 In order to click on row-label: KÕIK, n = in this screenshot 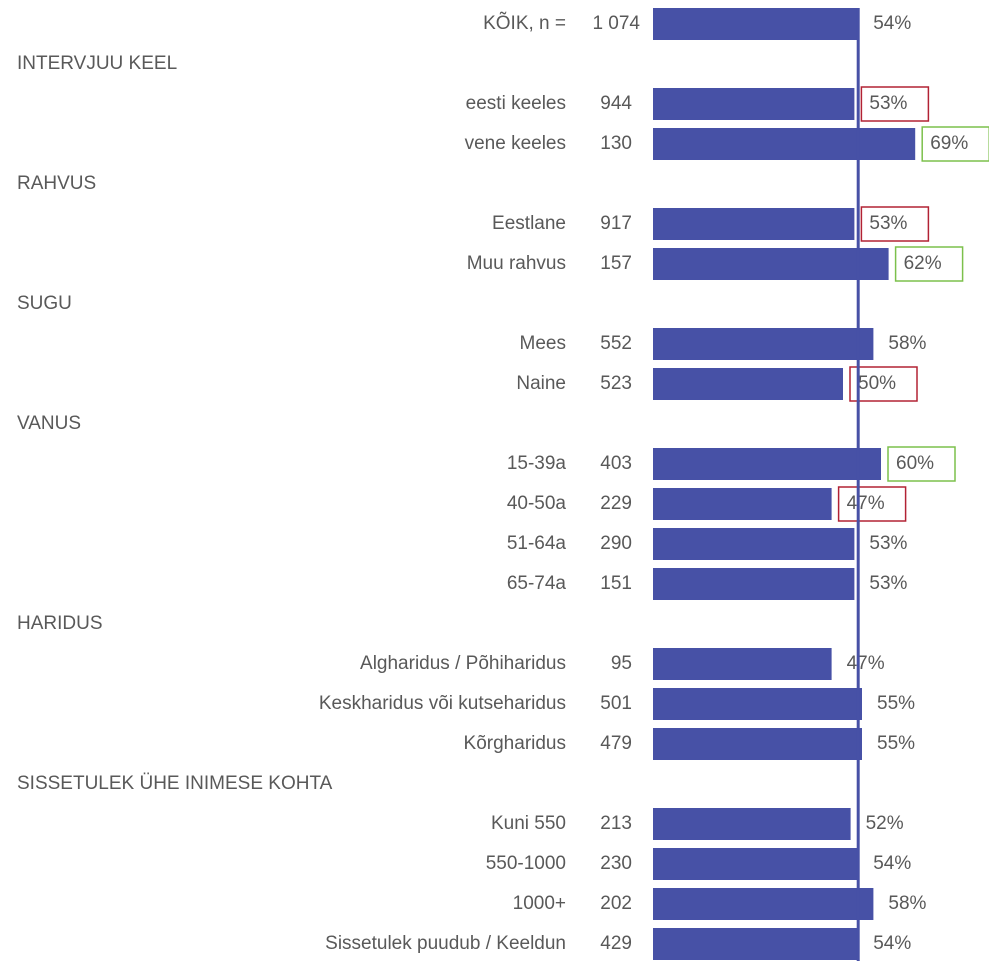, I will do `click(524, 23)`.